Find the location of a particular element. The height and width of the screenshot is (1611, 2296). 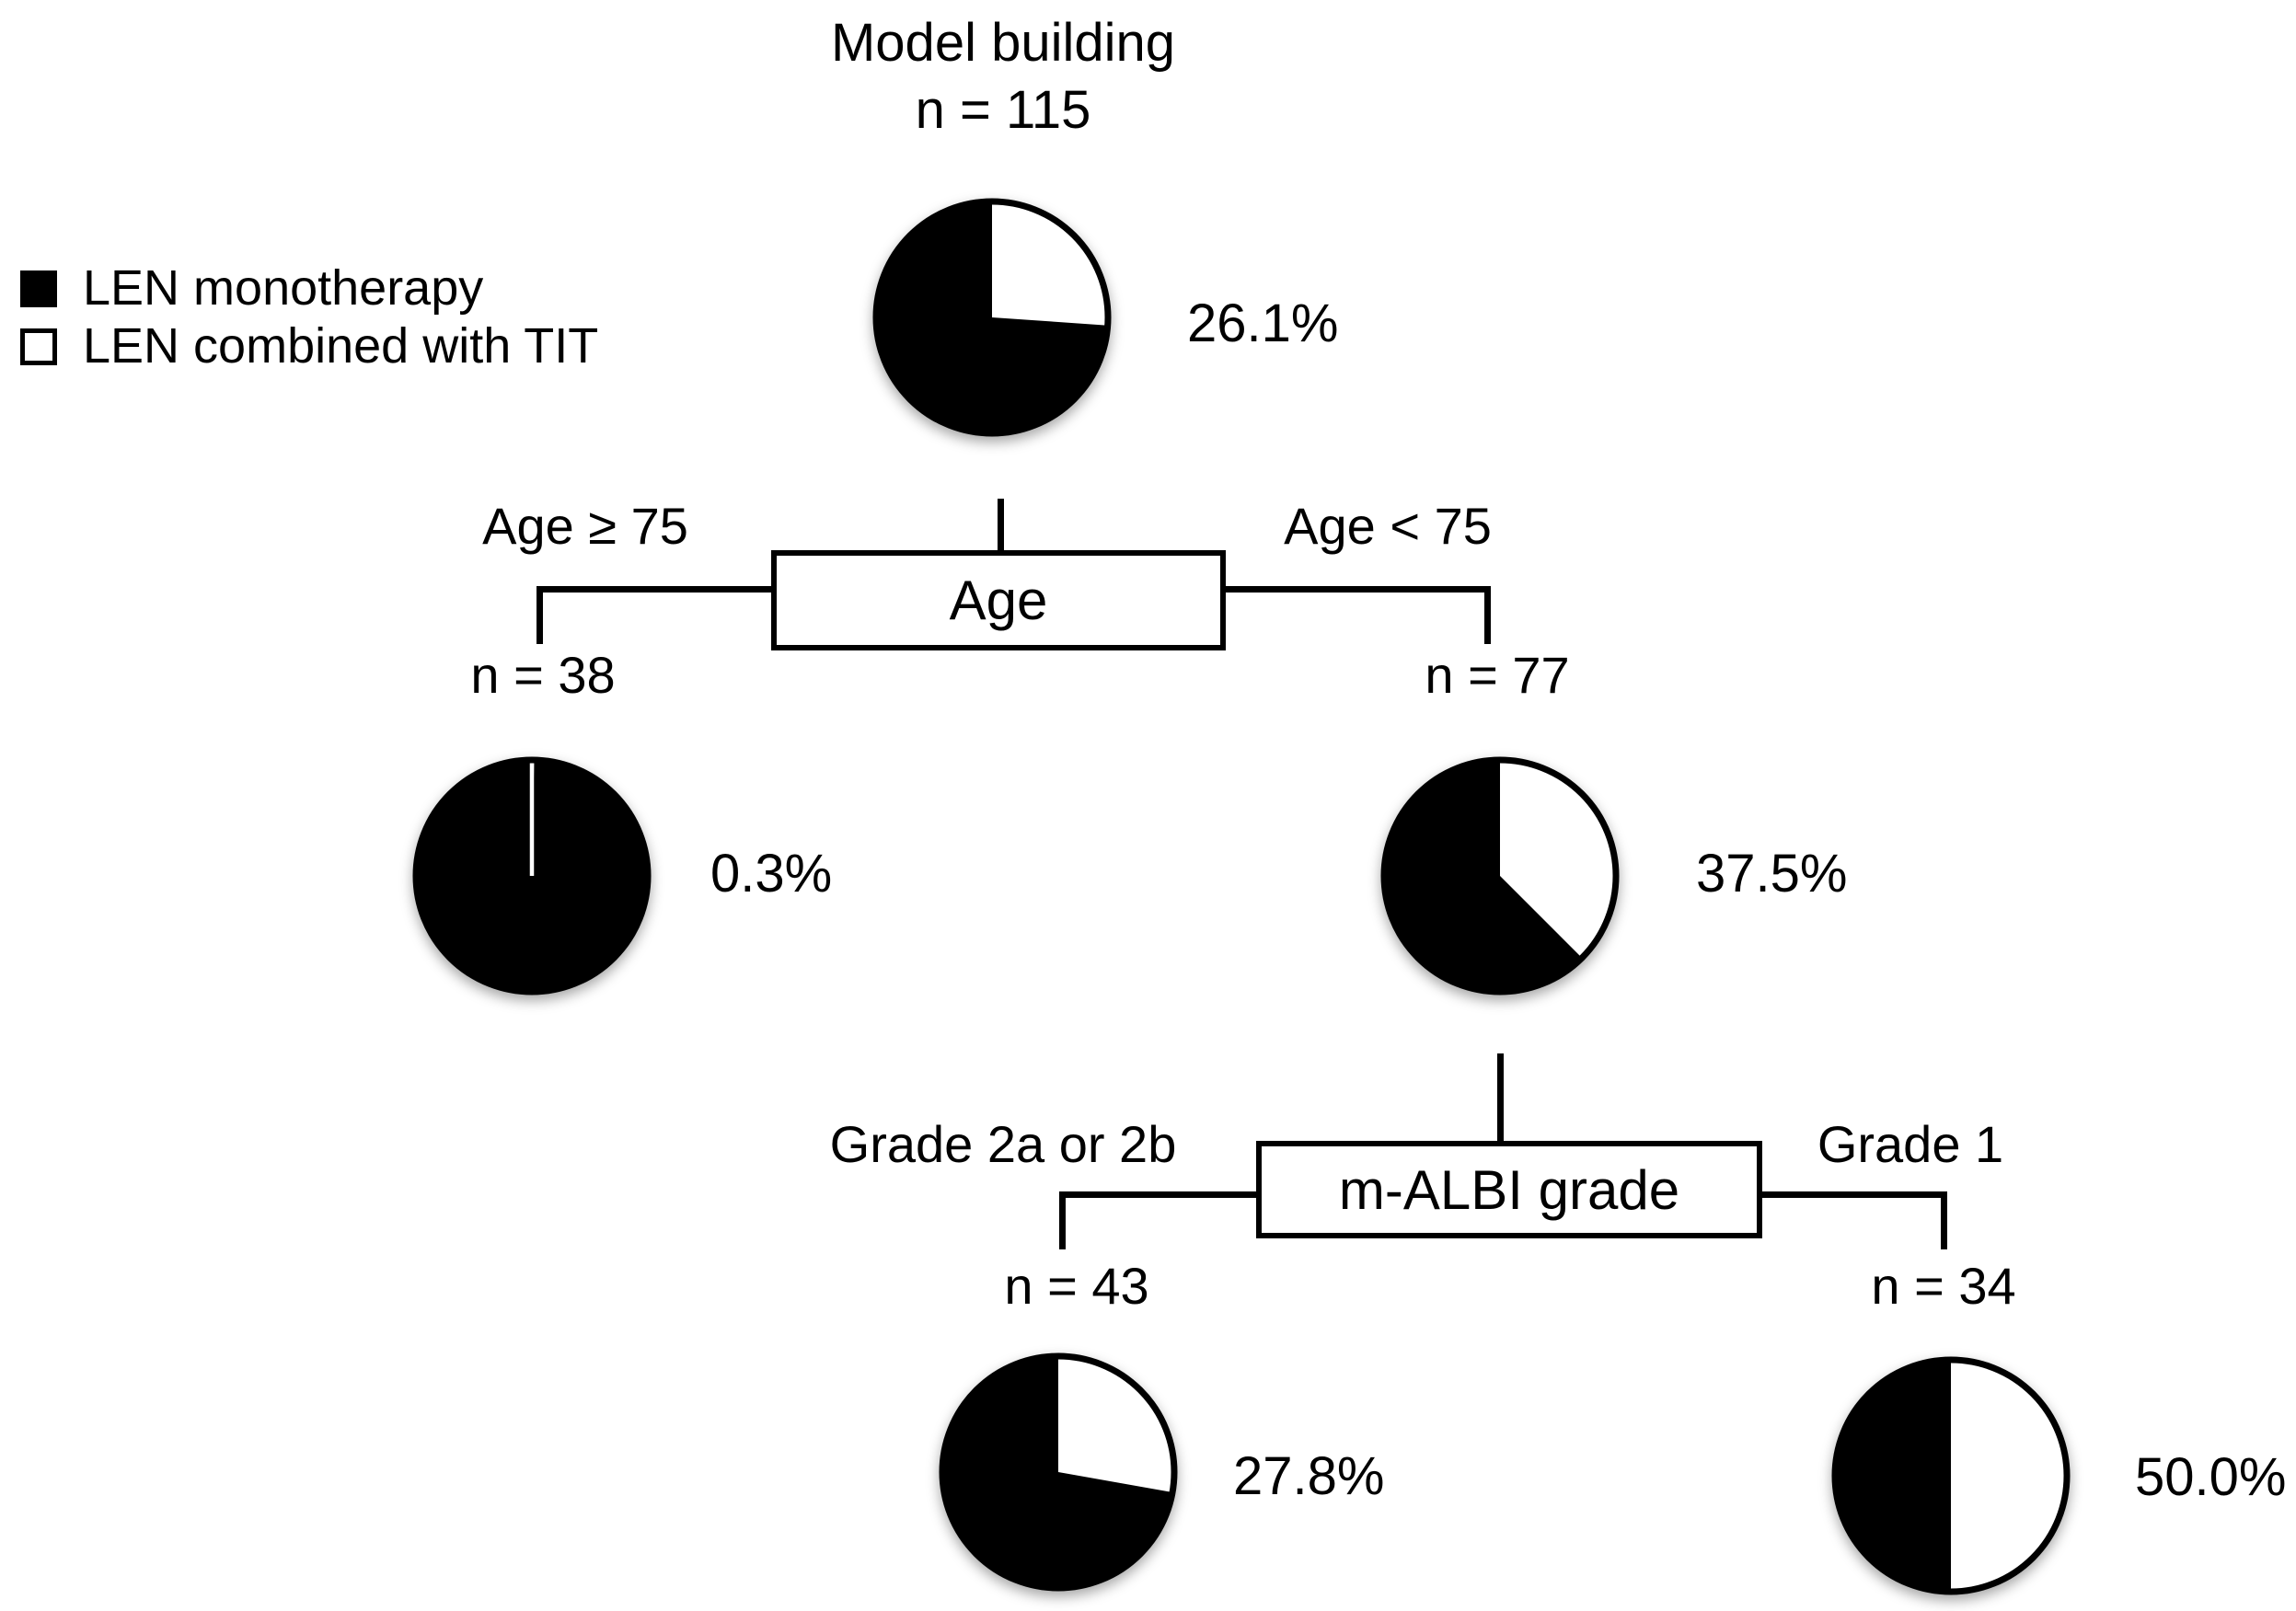

split-box-malbi-grade-label: m-ALBI grade is located at coordinates (1509, 1189).